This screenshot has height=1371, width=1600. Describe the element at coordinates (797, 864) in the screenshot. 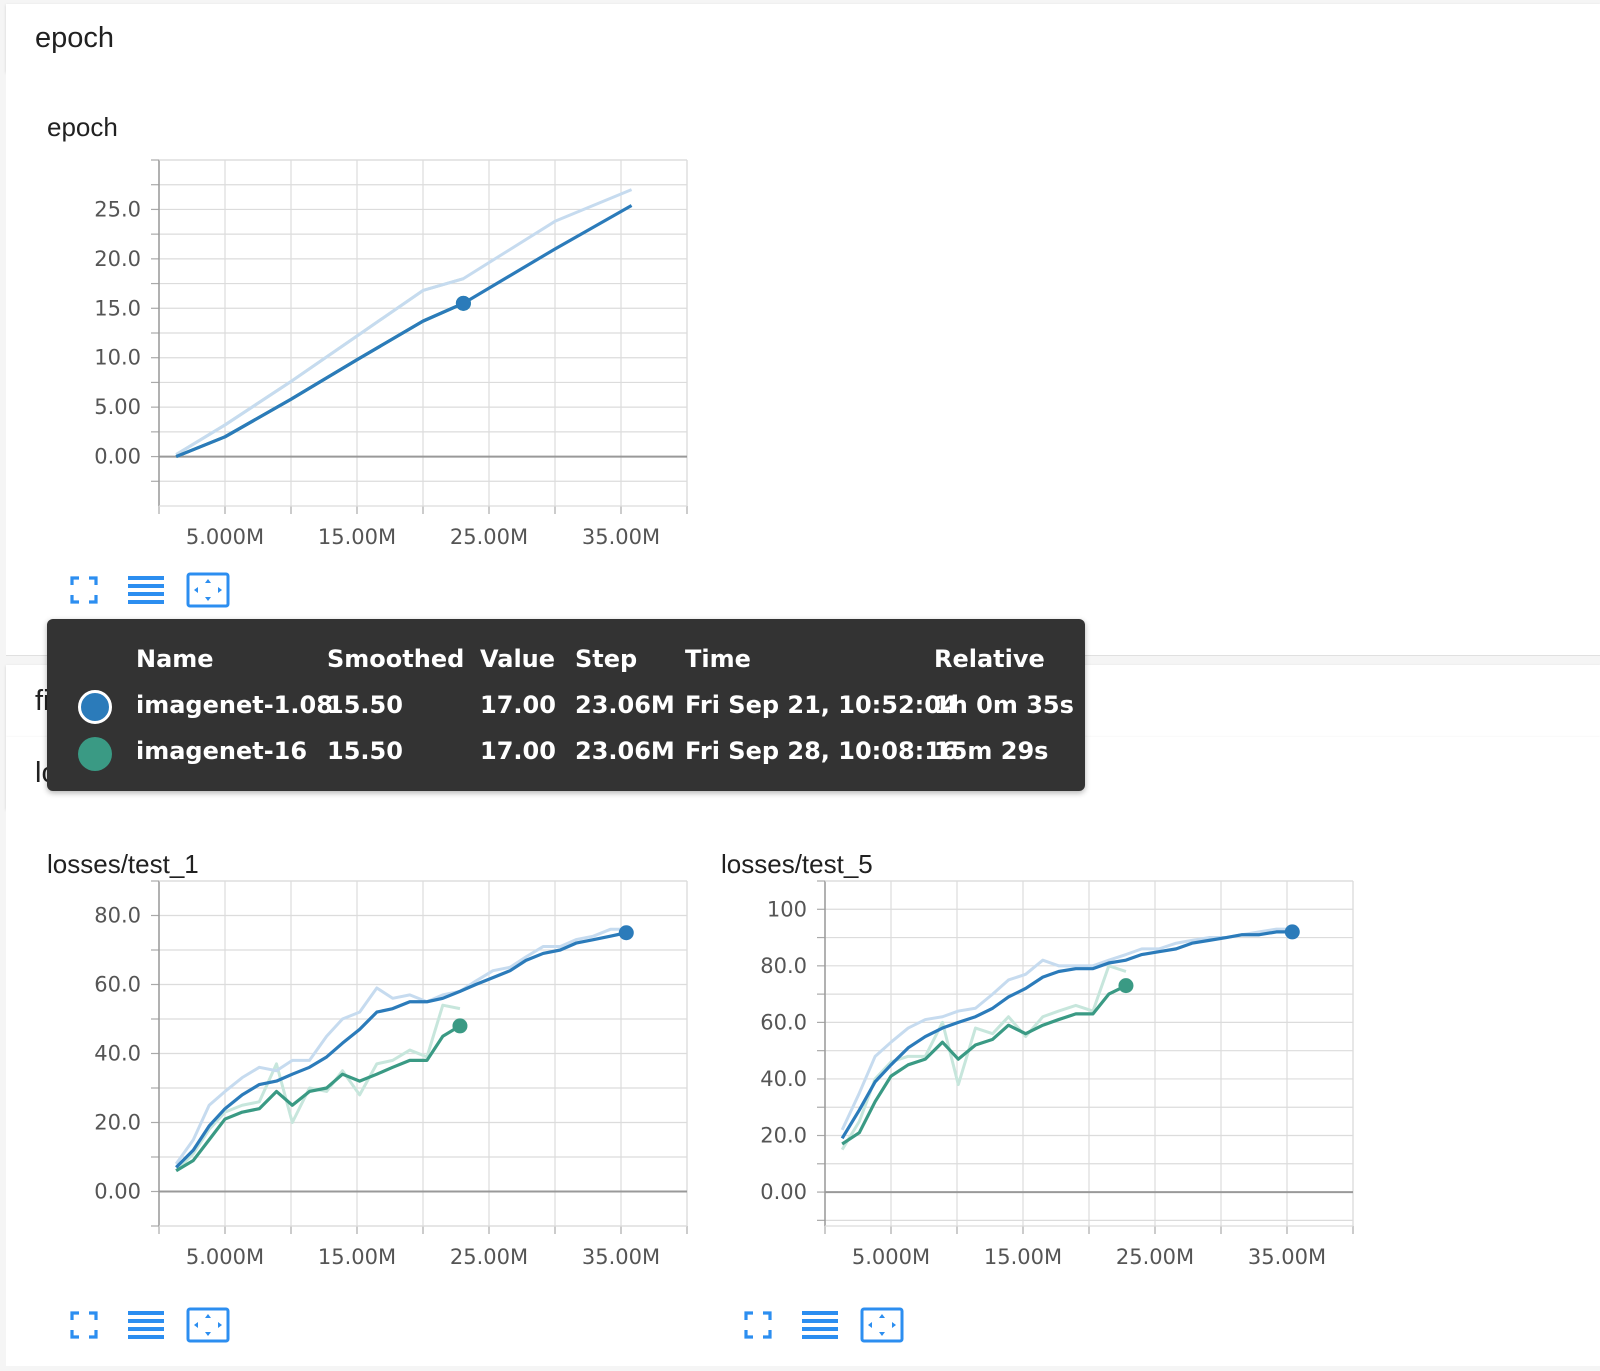

I see `card-title-test-5: losses/test_5` at that location.